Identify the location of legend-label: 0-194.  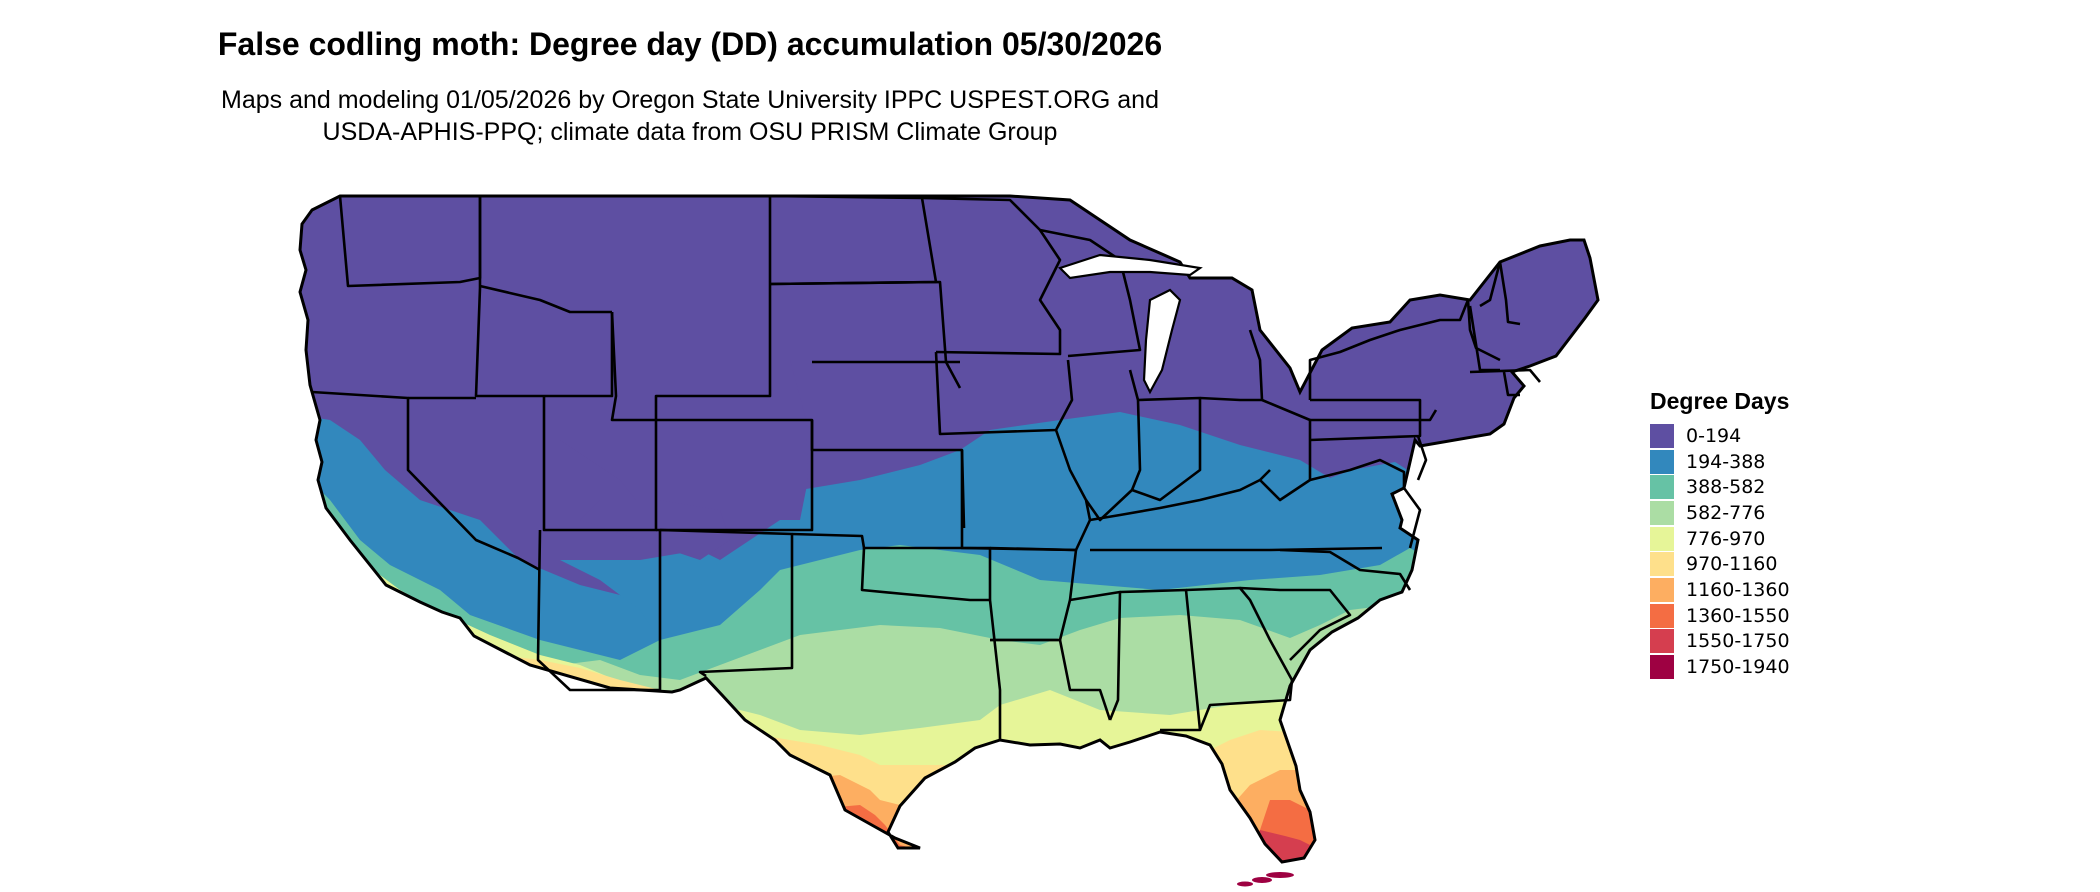
(1714, 435).